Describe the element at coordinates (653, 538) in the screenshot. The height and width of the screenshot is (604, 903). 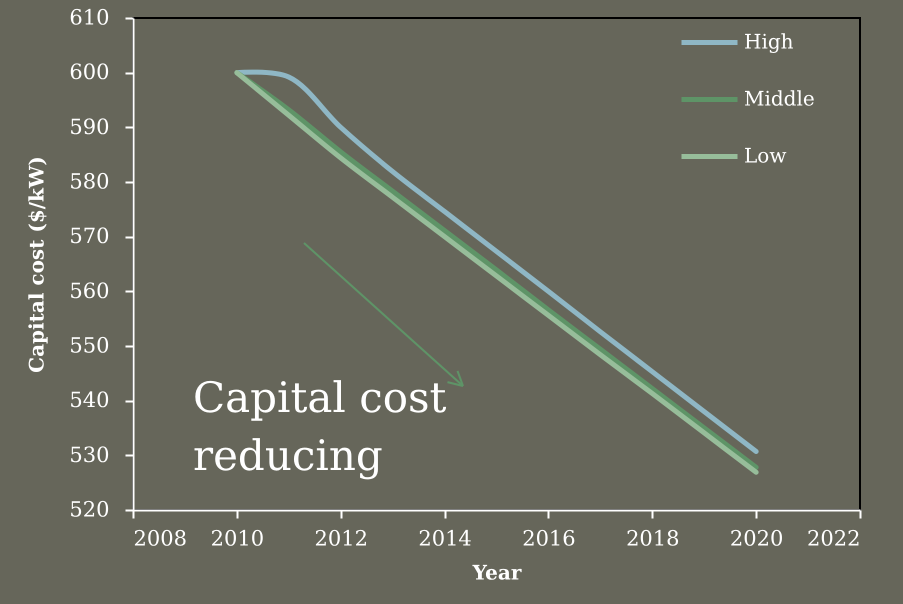
I see `x-tick-label: 2018` at that location.